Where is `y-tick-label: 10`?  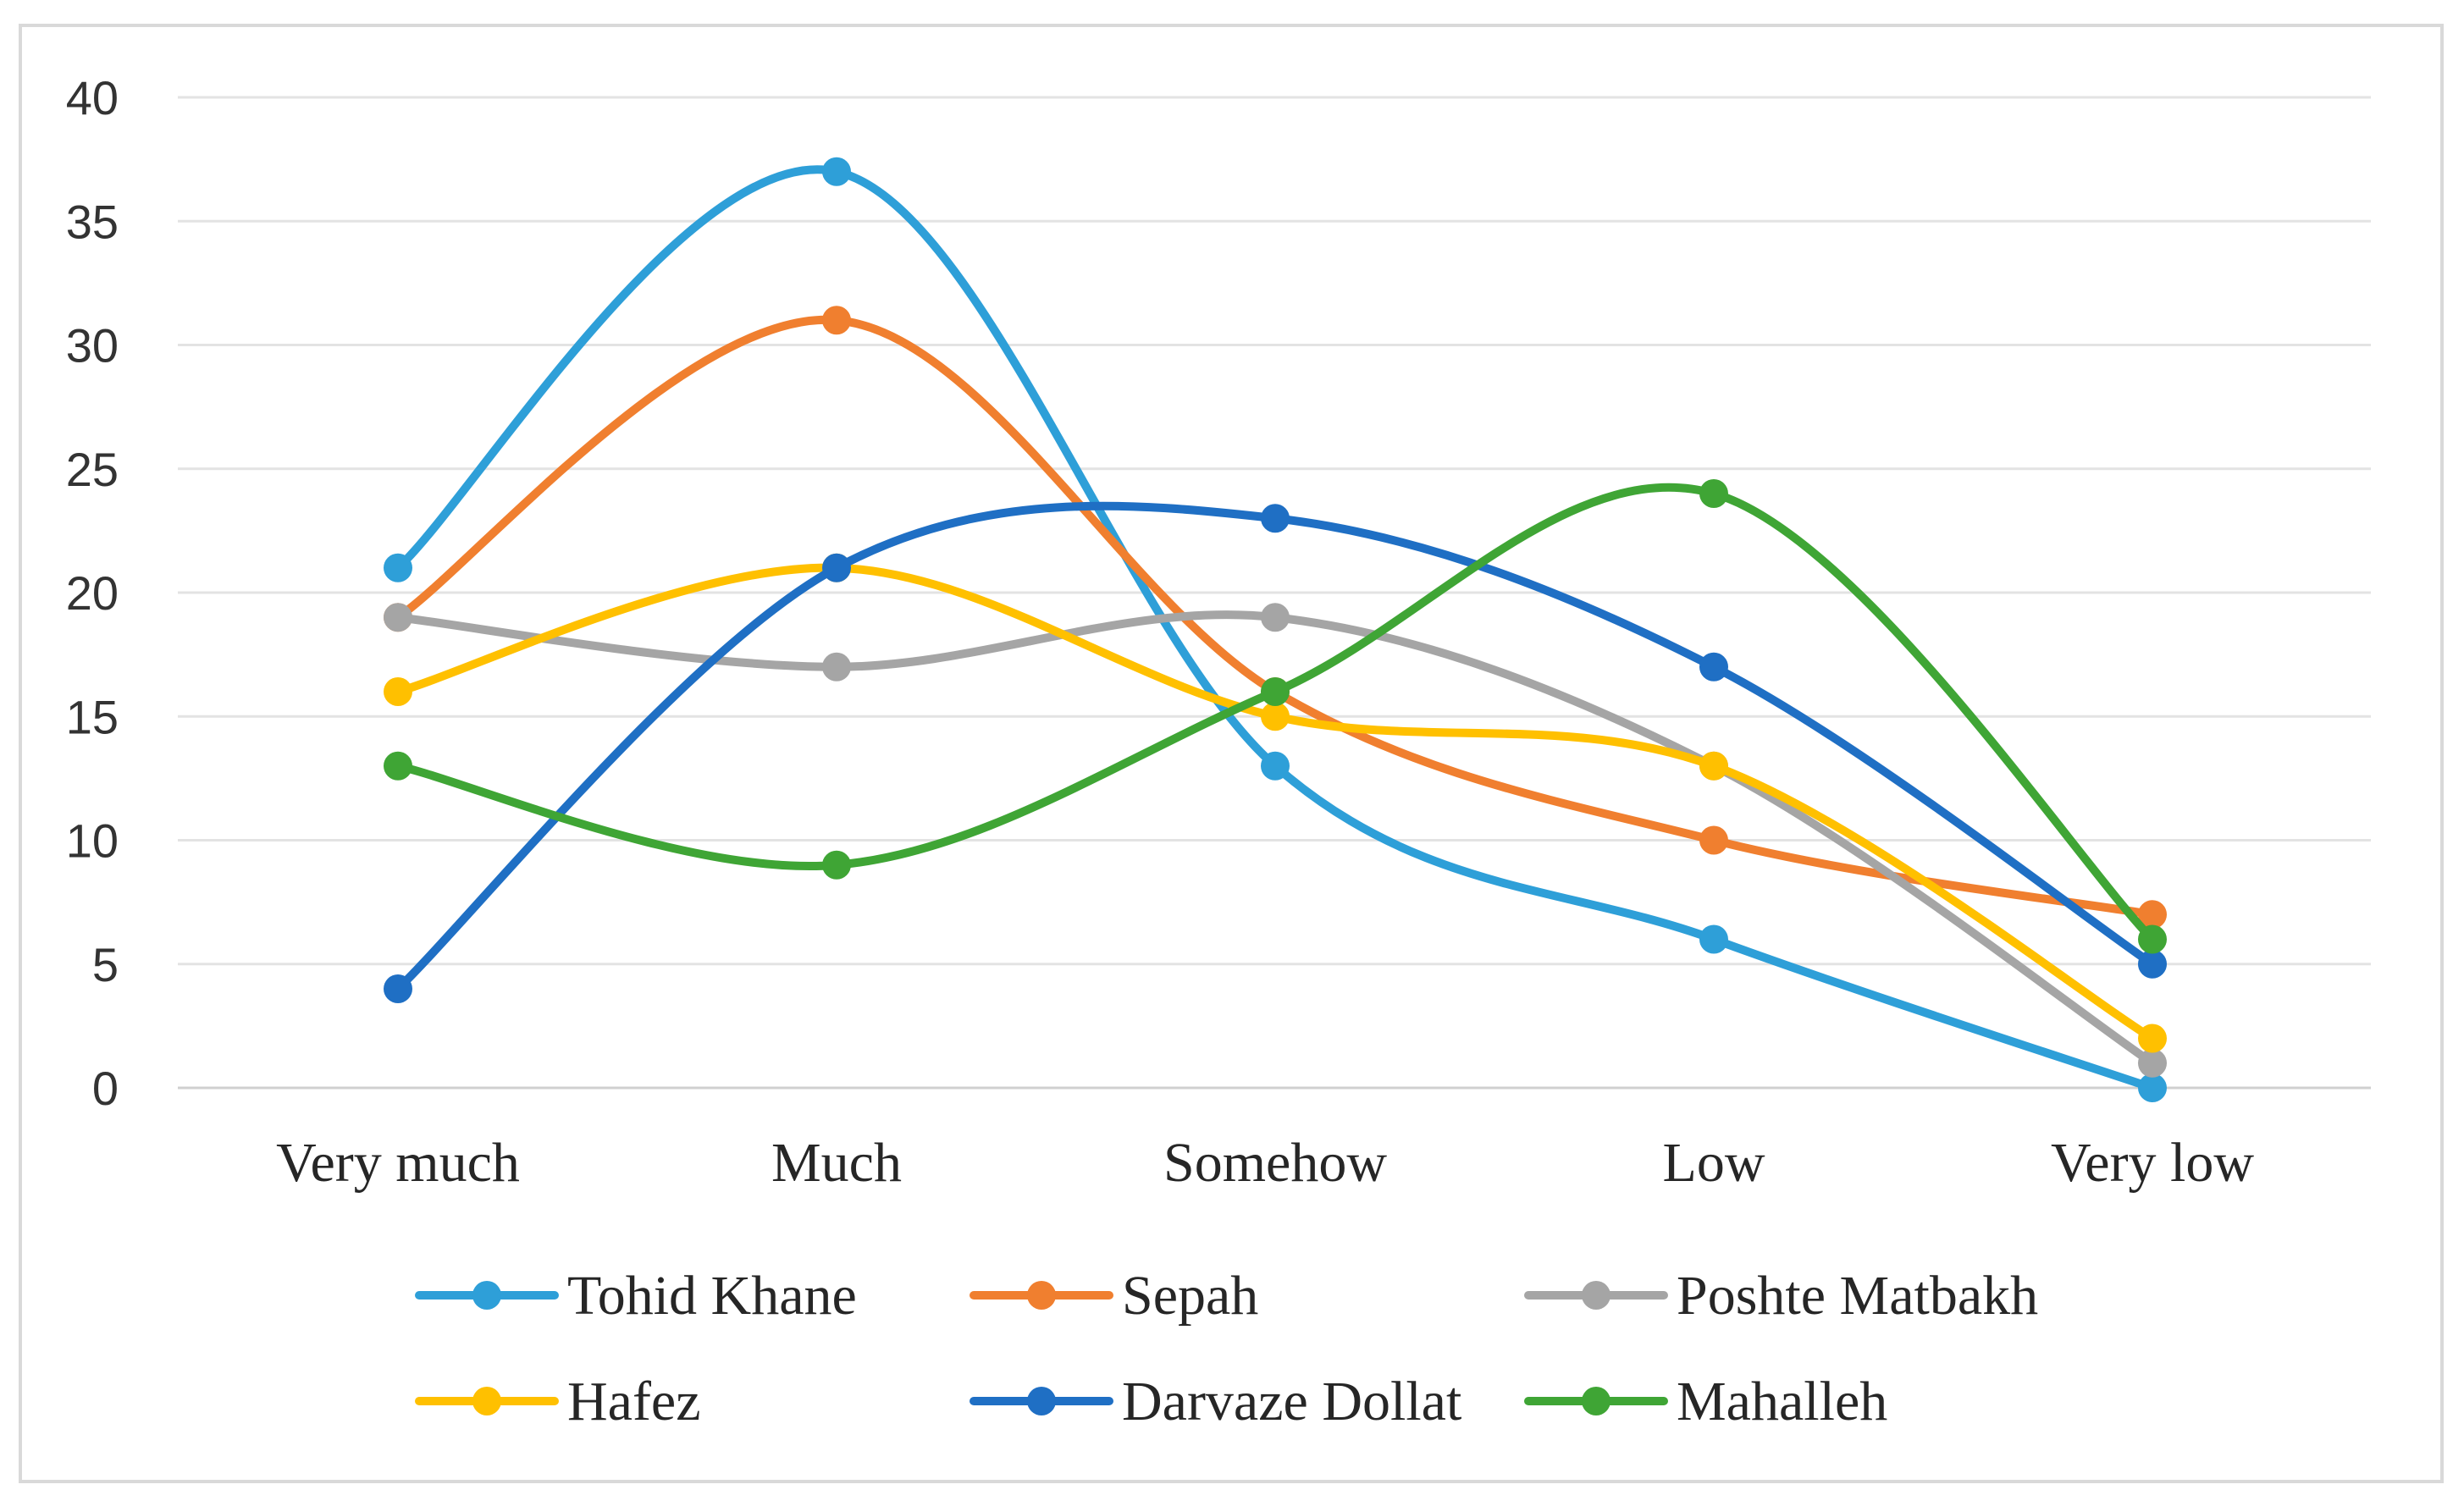
y-tick-label: 10 is located at coordinates (92, 841).